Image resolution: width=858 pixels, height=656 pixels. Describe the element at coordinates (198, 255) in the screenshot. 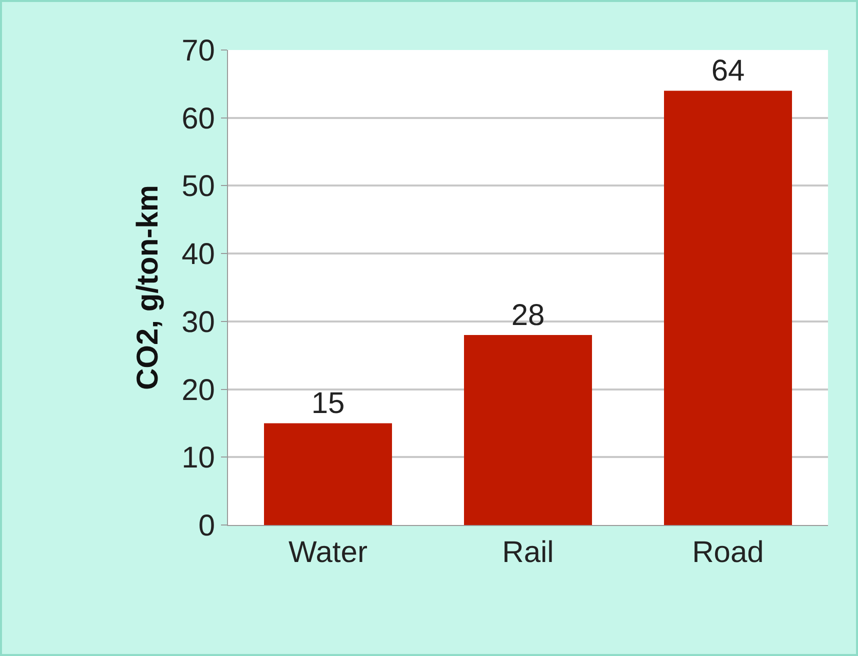

I see `y-tick-label: 40` at that location.